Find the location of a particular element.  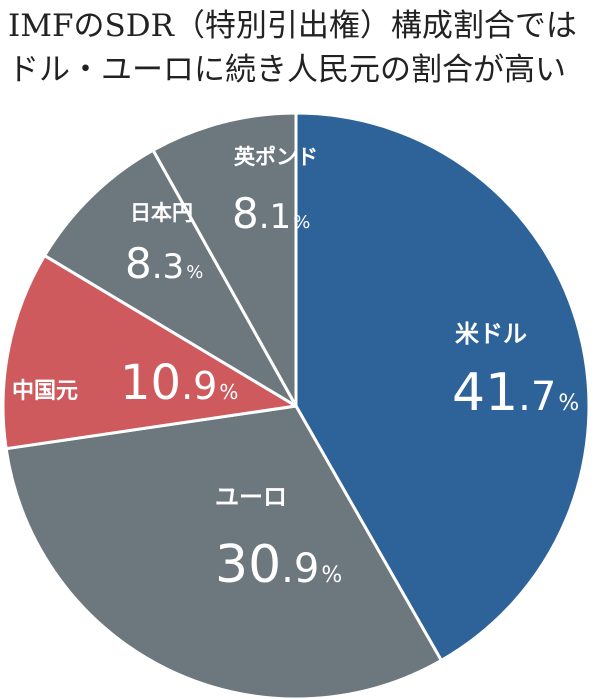

slice-name-label: 米ドル is located at coordinates (491, 334).